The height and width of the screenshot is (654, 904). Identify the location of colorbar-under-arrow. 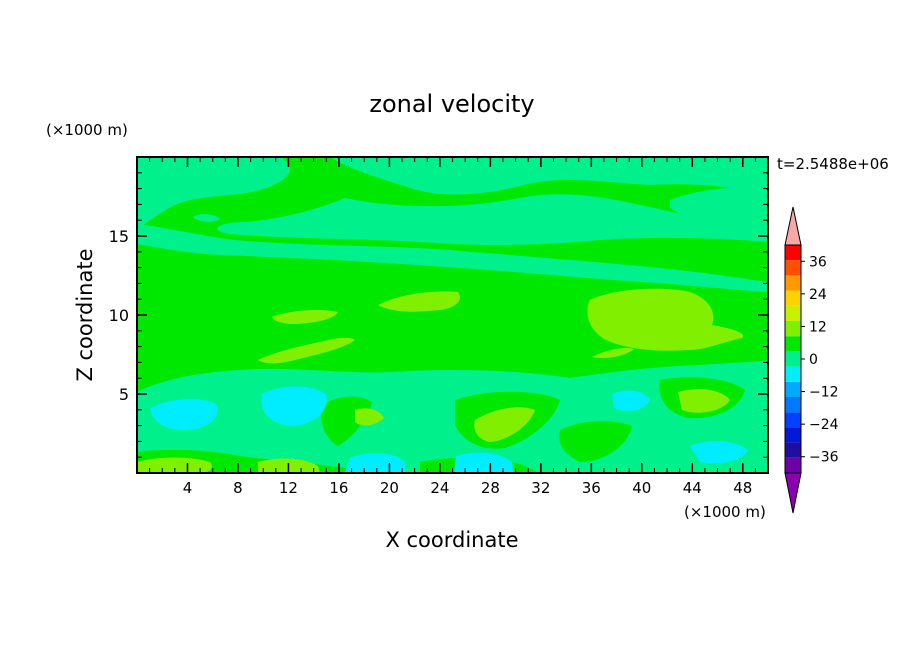
(793, 493).